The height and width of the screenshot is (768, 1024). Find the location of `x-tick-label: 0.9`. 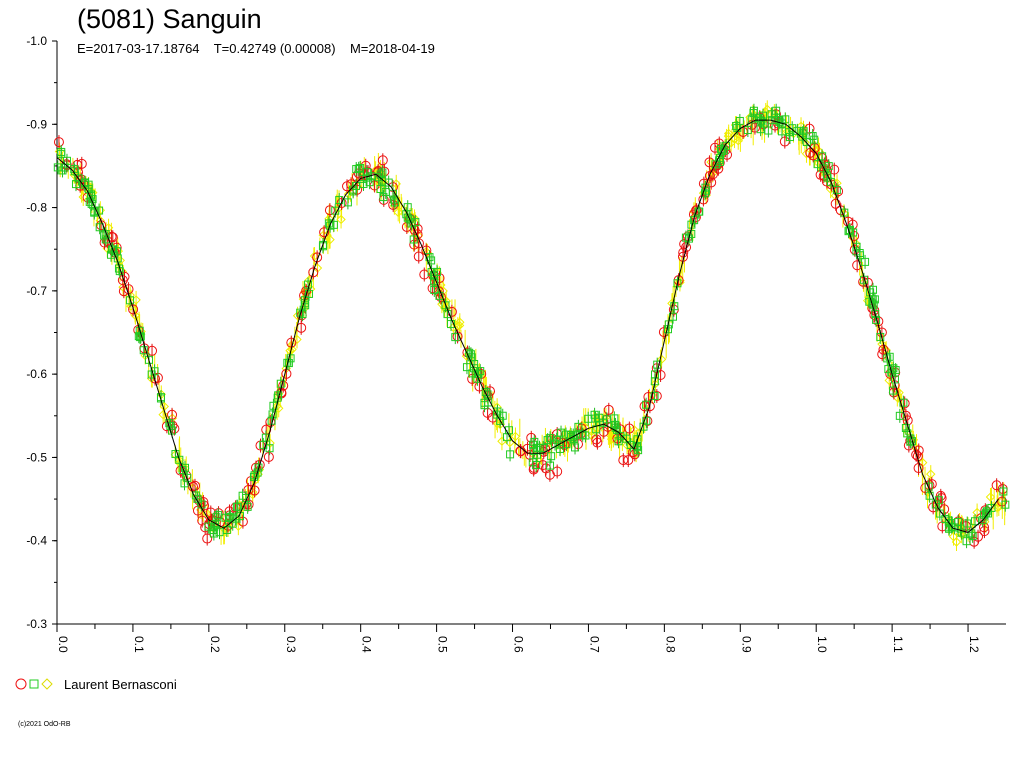

x-tick-label: 0.9 is located at coordinates (746, 644).